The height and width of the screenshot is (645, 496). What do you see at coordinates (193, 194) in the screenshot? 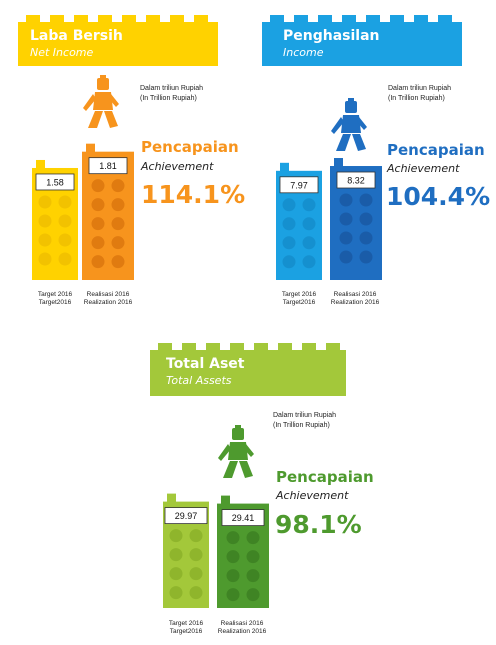
I see `achievement-value: 114.1%` at bounding box center [193, 194].